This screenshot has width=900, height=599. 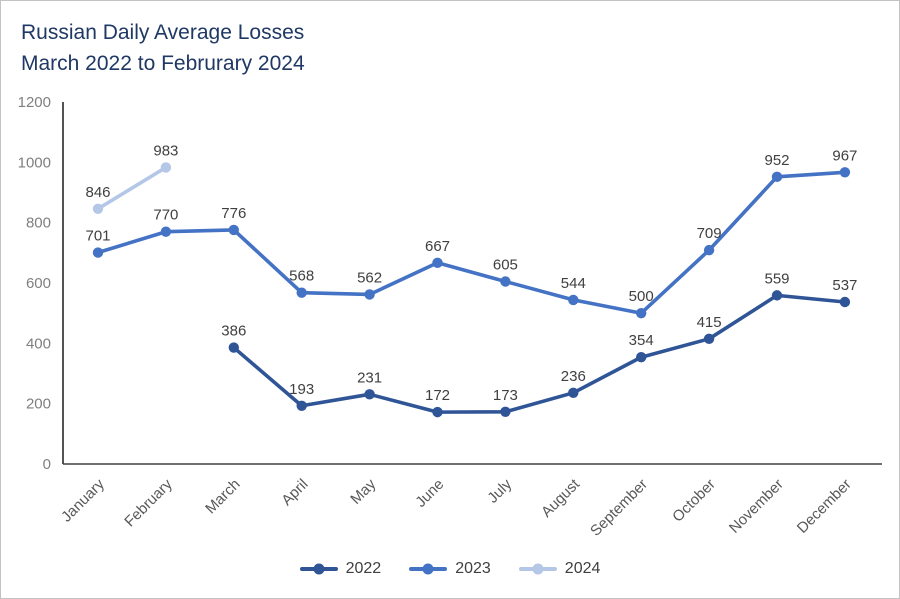 I want to click on data-label: 500, so click(x=641, y=296).